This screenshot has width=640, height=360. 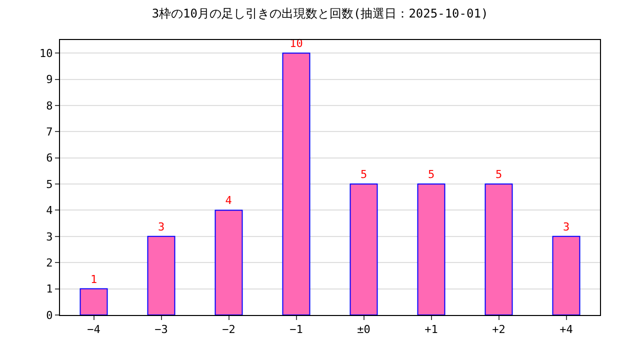 I want to click on data-label: 4, so click(x=228, y=201).